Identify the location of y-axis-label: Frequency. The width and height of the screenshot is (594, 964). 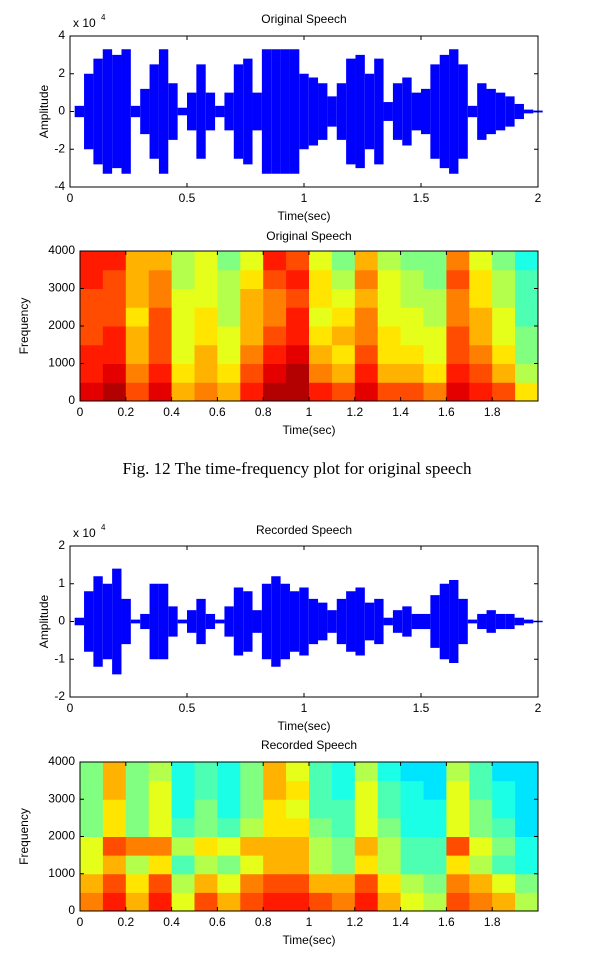
(24, 326).